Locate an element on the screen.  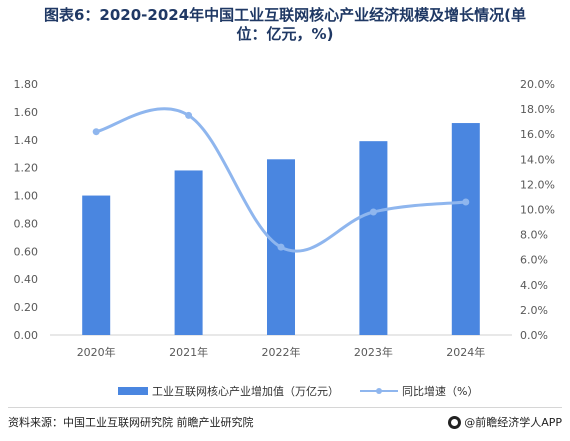
y-left-tick-label: 0.40 is located at coordinates (26, 279).